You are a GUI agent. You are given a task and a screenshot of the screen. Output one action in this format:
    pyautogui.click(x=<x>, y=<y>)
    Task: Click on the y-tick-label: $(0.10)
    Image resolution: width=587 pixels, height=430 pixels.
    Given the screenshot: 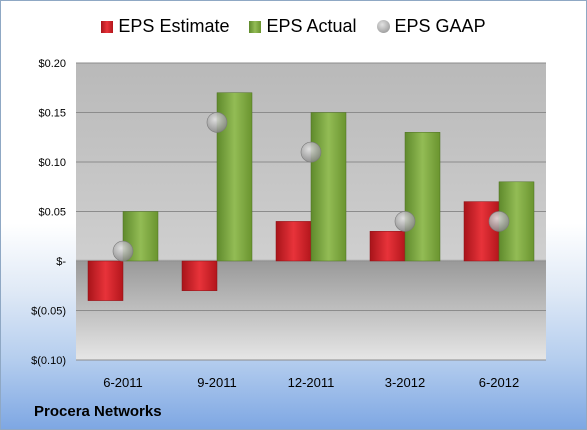 What is the action you would take?
    pyautogui.click(x=48, y=361)
    